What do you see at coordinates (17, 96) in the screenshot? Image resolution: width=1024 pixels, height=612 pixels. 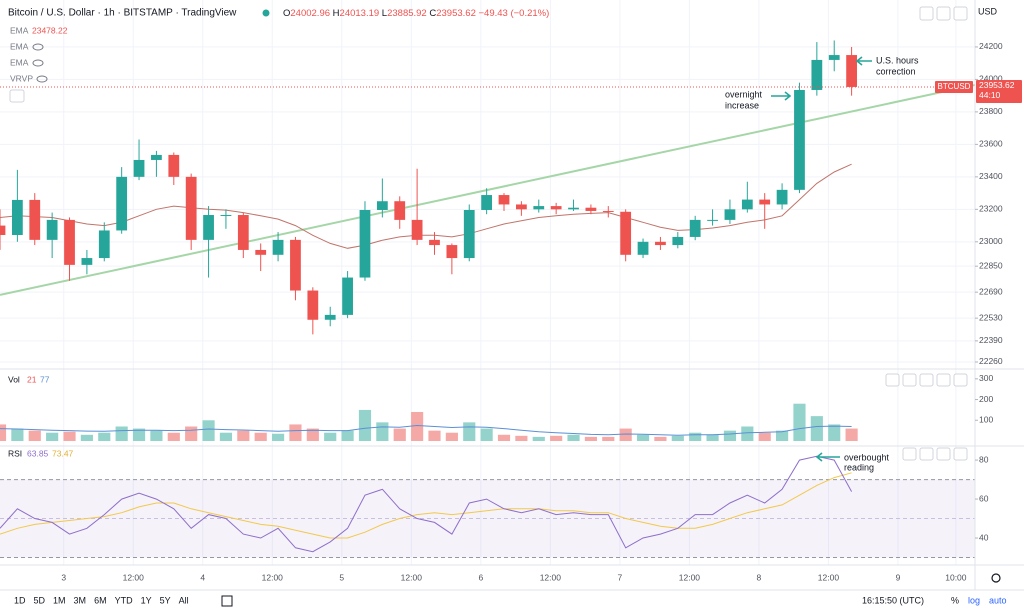 I see `collapse-button` at bounding box center [17, 96].